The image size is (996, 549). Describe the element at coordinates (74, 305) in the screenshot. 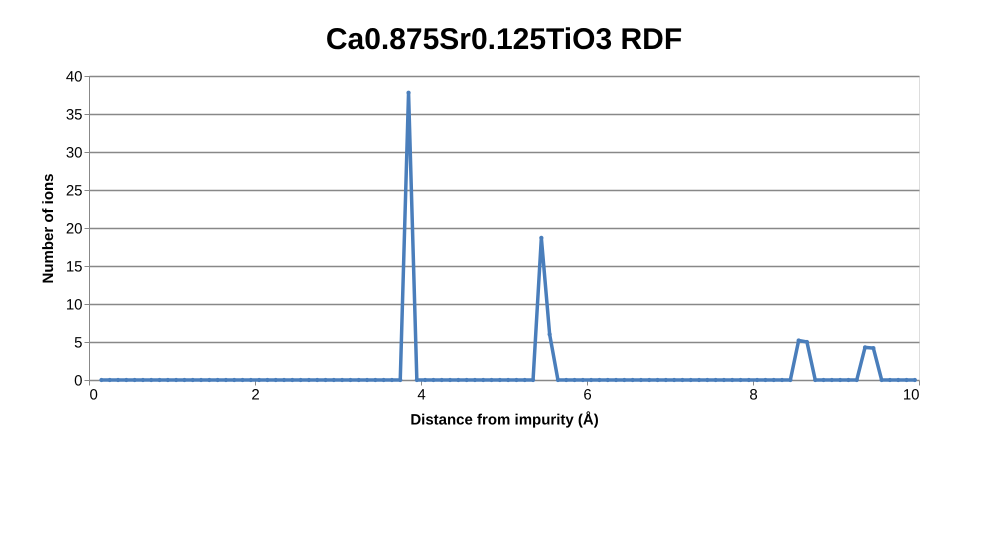

I see `y-tick-label: 10` at that location.